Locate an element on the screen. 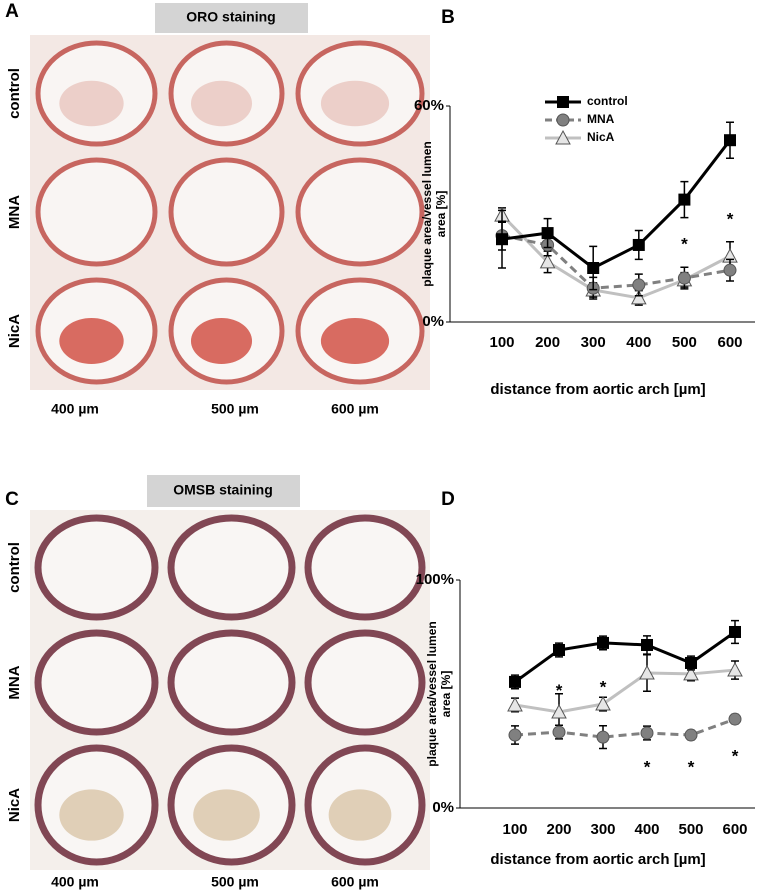 The width and height of the screenshot is (760, 891). column-label: 600 µm is located at coordinates (355, 409).